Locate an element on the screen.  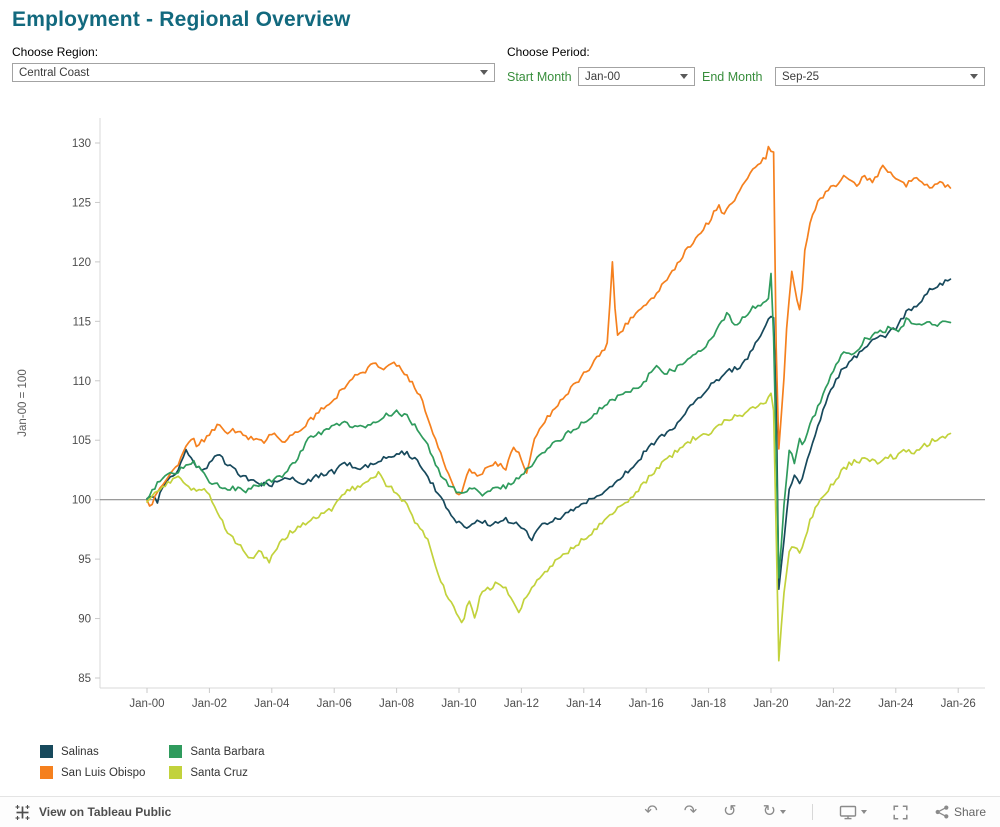
x-tick-label: Jan-10 is located at coordinates (458, 704).